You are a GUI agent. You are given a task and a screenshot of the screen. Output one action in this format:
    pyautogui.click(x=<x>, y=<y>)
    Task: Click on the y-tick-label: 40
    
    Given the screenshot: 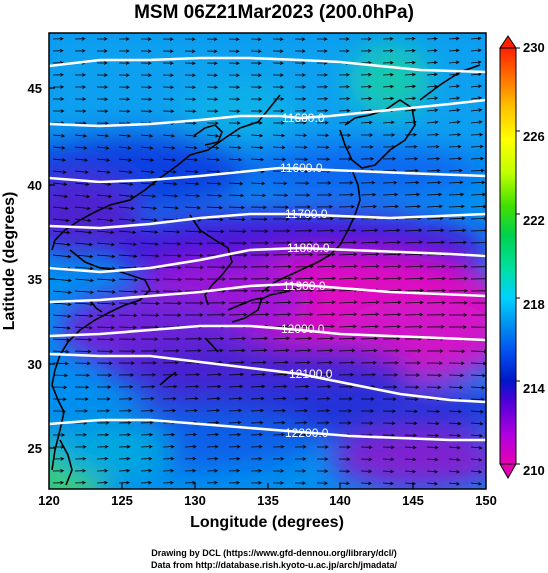 What is the action you would take?
    pyautogui.click(x=35, y=185)
    